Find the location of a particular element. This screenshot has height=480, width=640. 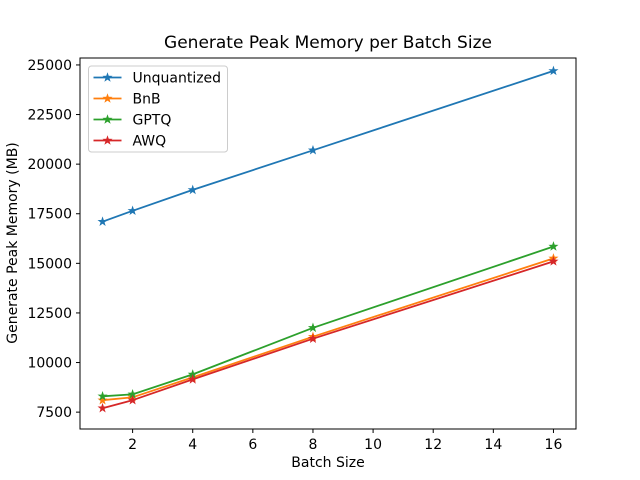

y-tick-label: 25000 is located at coordinates (49, 66).